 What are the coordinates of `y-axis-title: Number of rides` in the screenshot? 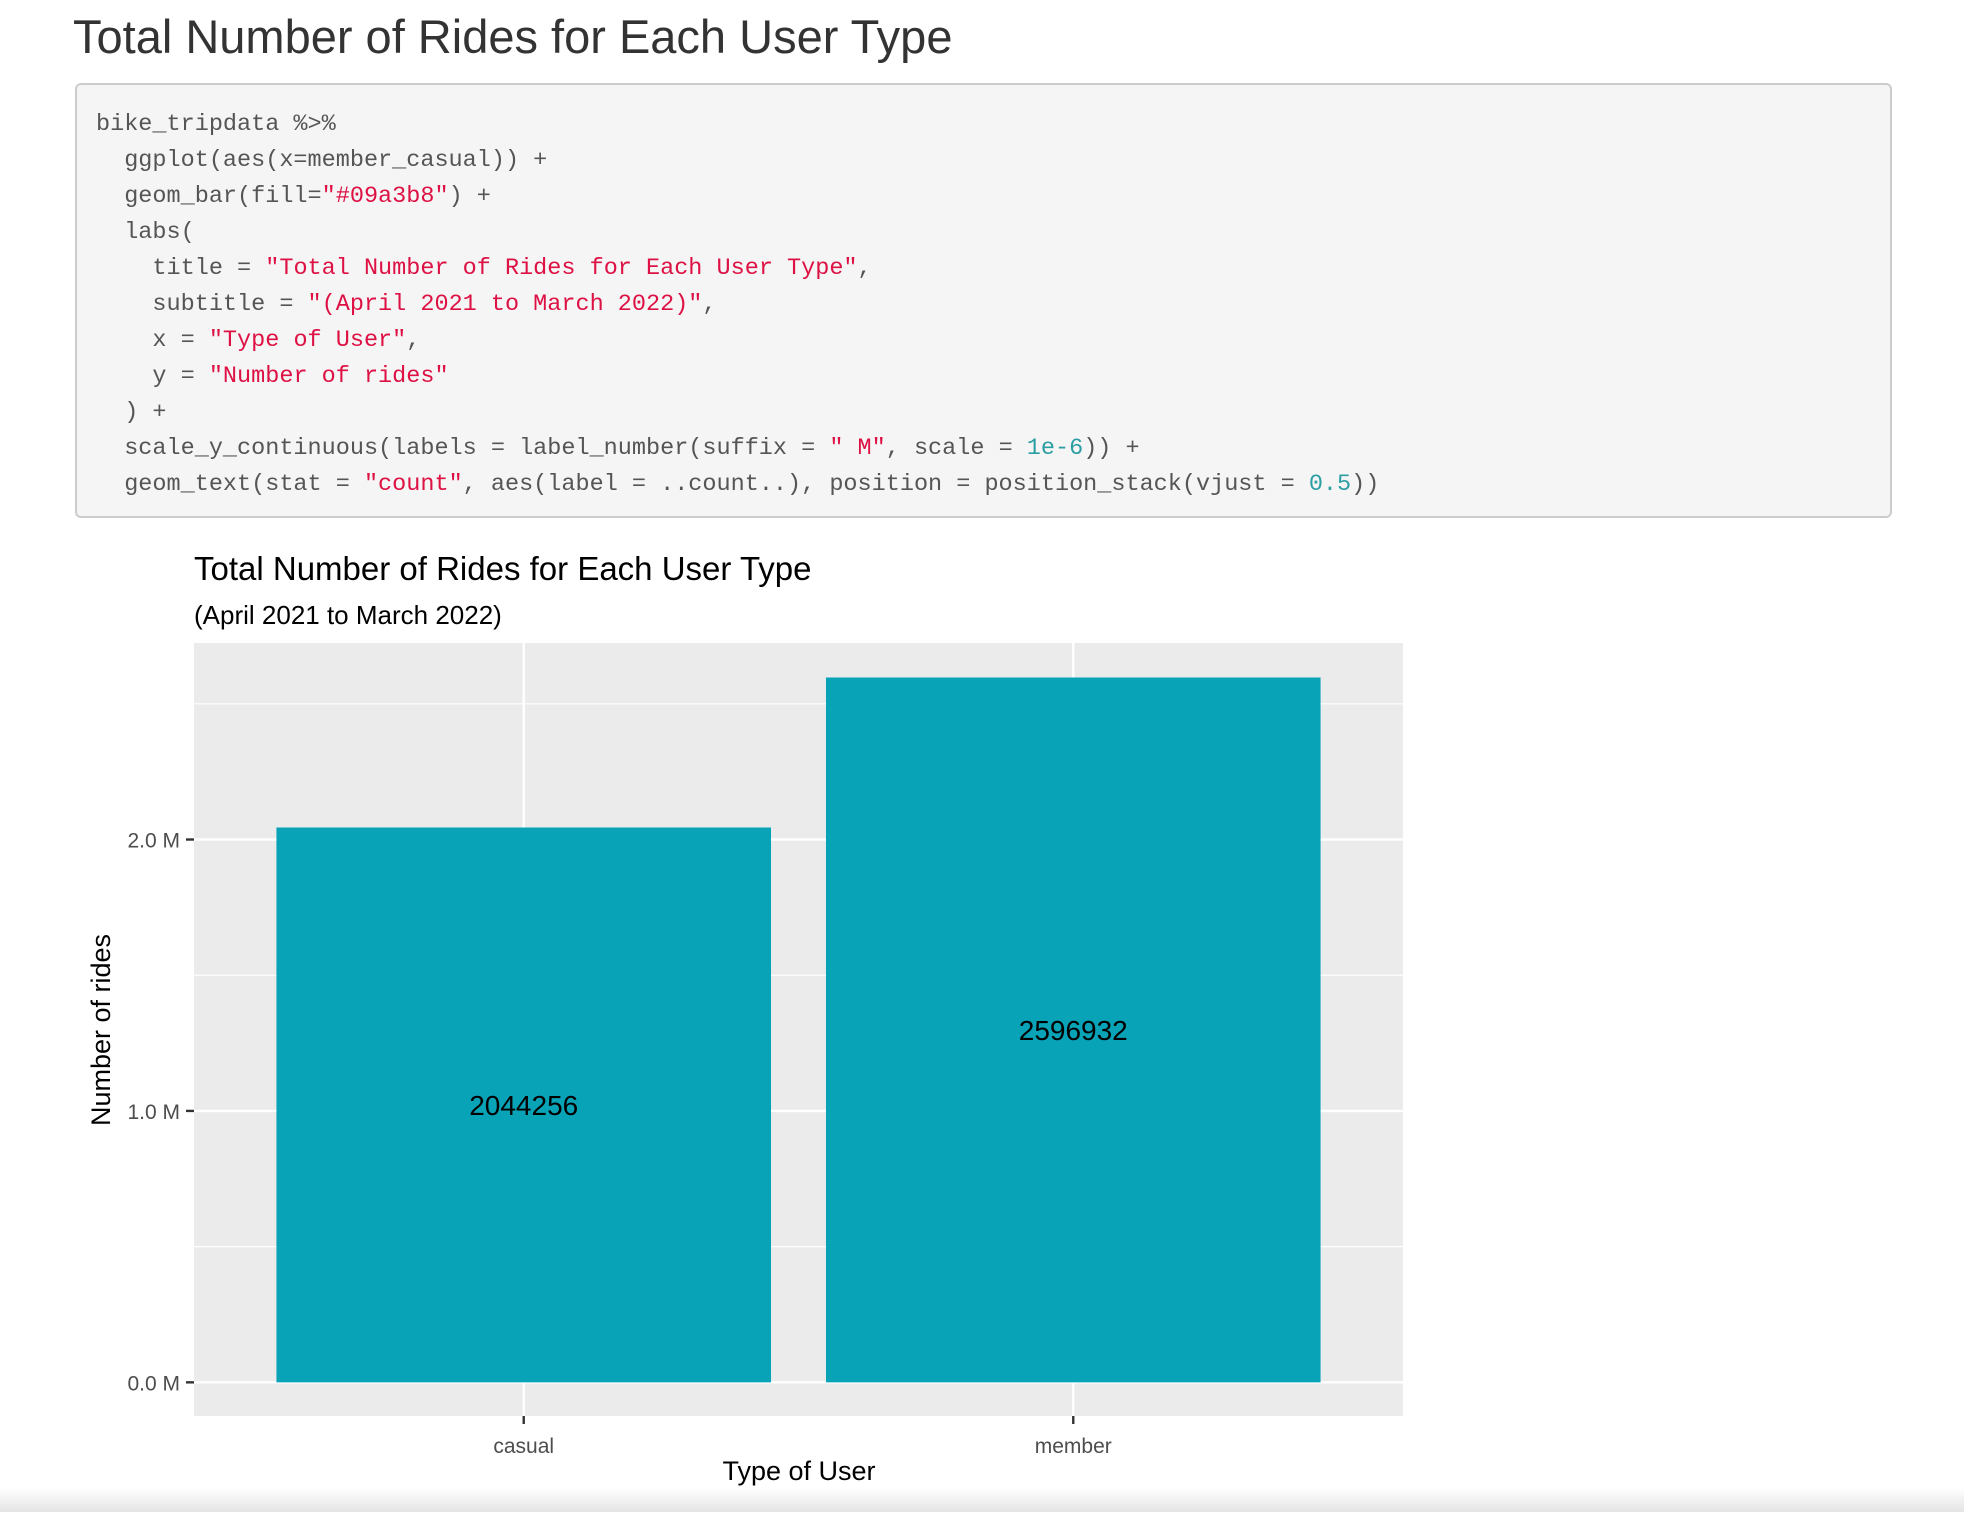 It's located at (101, 1030).